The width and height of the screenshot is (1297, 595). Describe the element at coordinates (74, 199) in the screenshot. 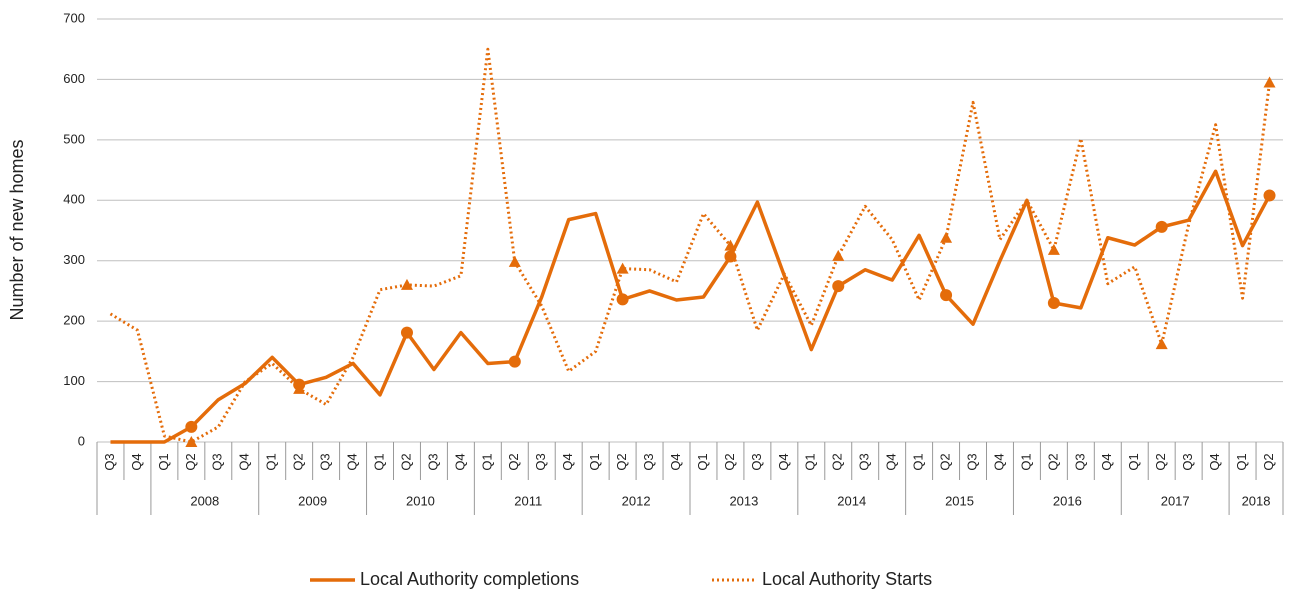

I see `y-tick-label: 400` at that location.